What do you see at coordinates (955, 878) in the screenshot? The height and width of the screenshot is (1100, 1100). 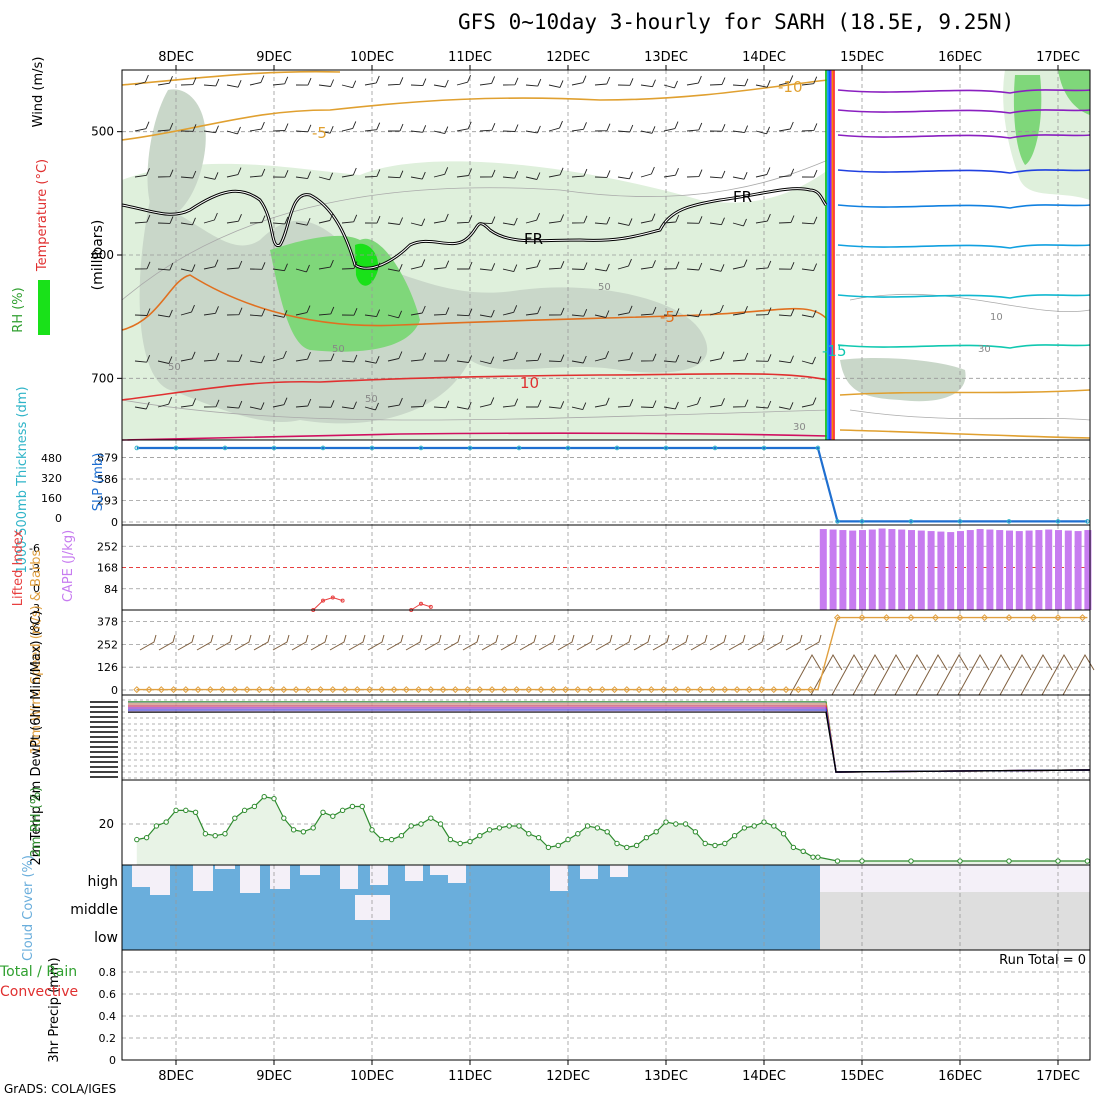 I see `cloud-high-empty` at bounding box center [955, 878].